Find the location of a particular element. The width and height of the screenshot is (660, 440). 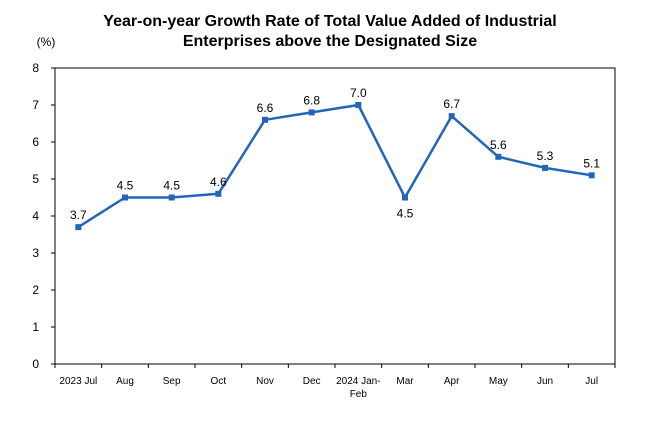

x-tick-label: Dec is located at coordinates (312, 381).